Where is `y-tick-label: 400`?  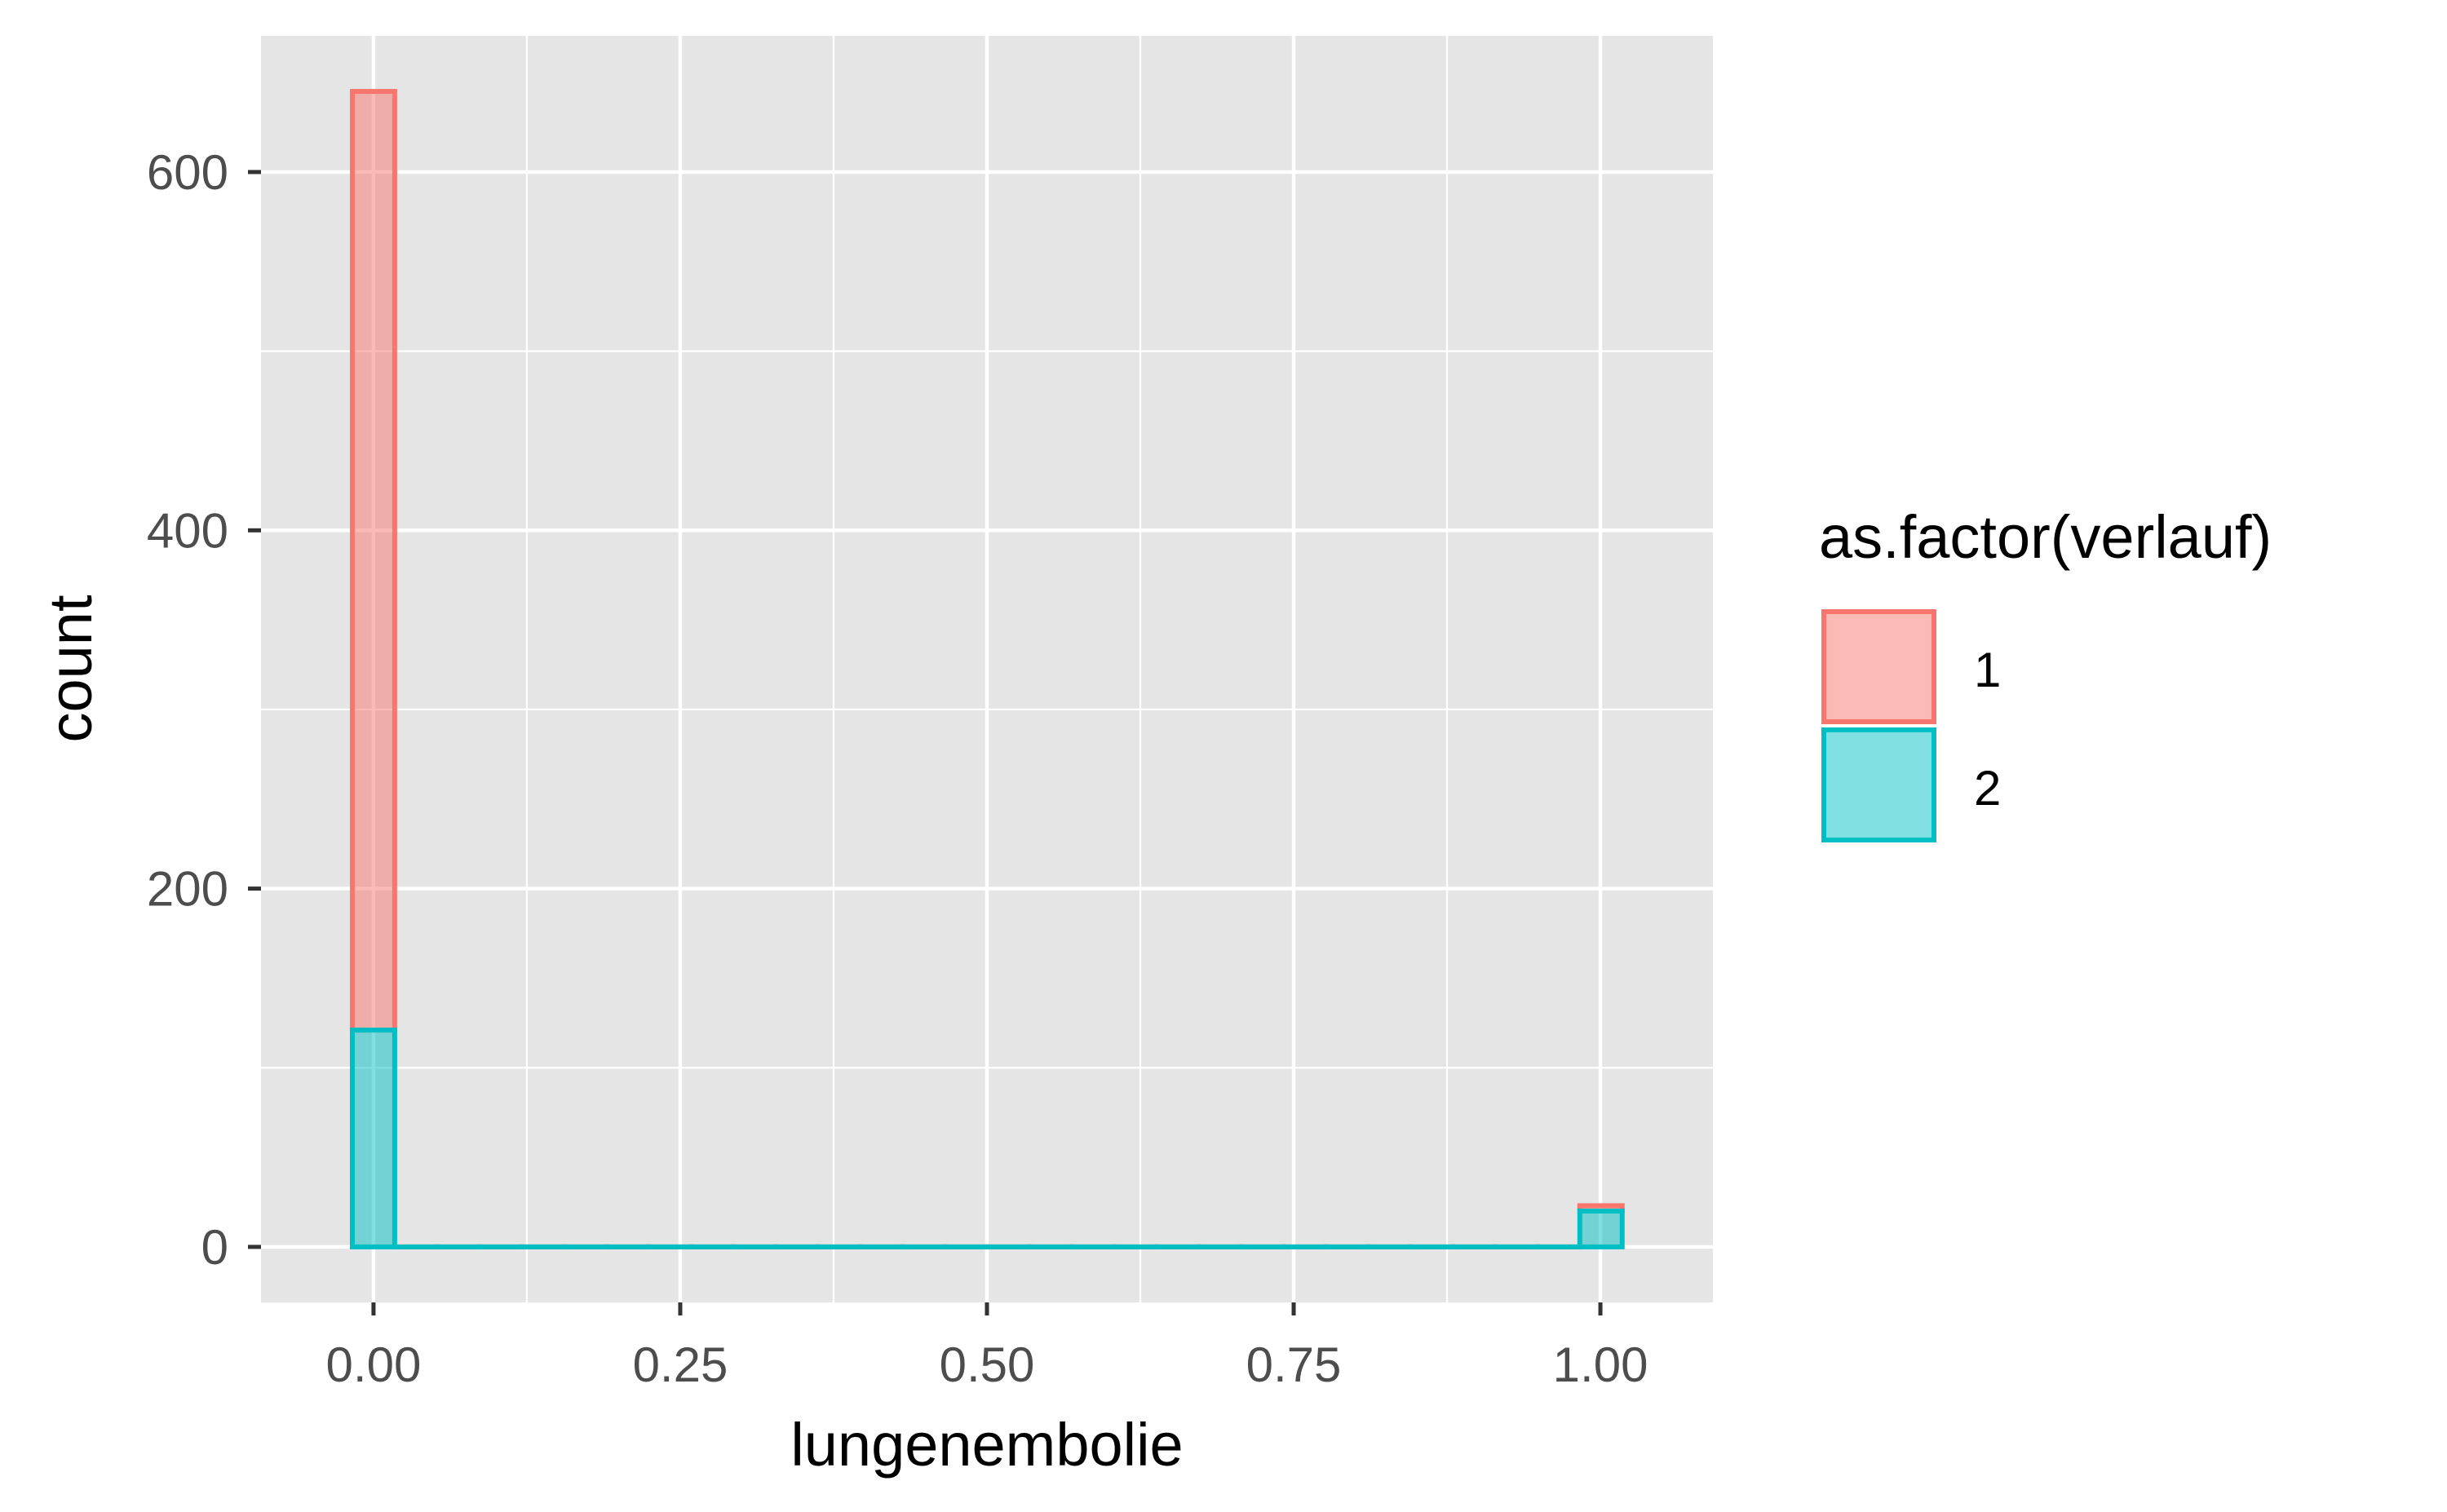
y-tick-label: 400 is located at coordinates (187, 530).